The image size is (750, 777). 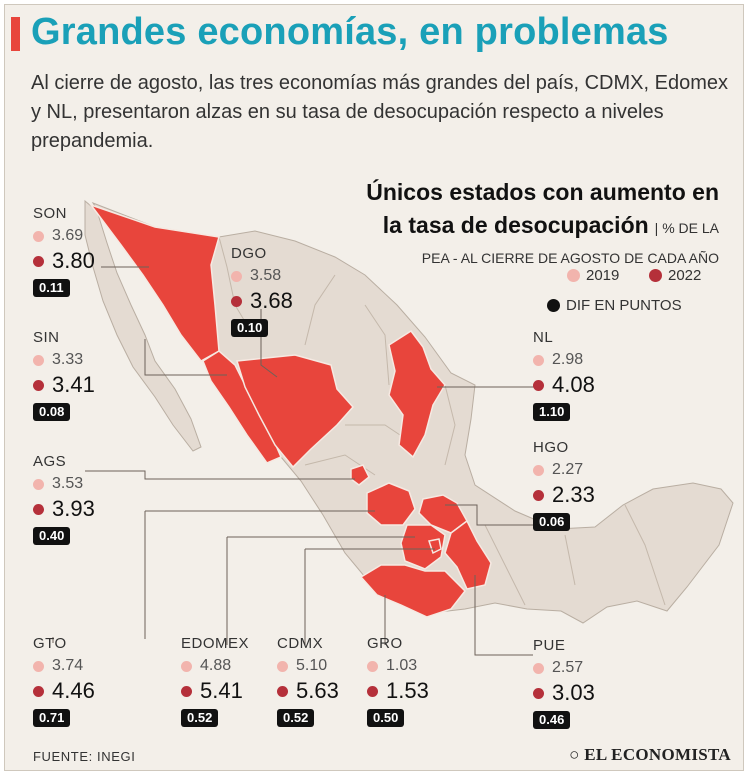 I want to click on value-2019: 2.57, so click(x=564, y=668).